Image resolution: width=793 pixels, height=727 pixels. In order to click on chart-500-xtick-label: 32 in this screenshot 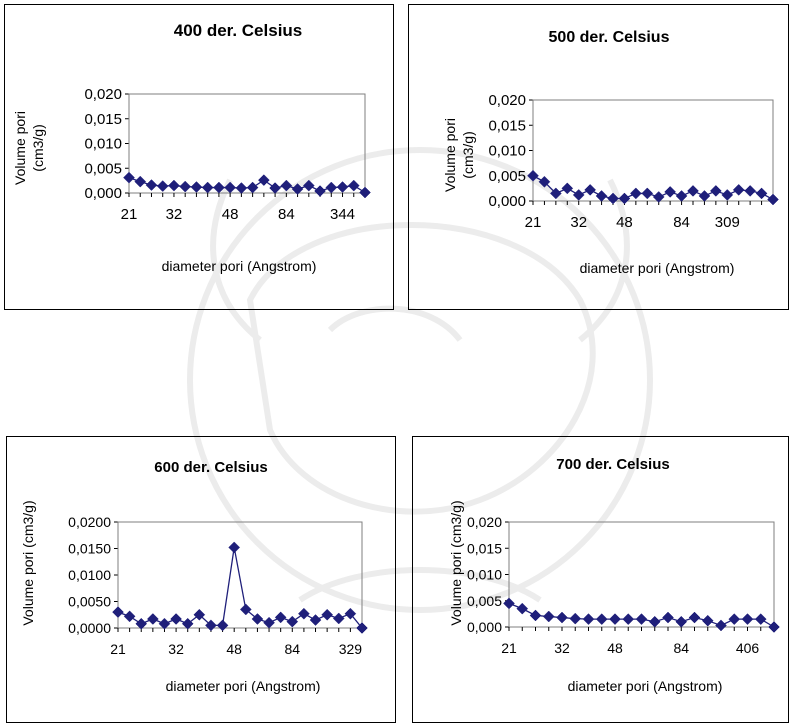, I will do `click(578, 222)`.